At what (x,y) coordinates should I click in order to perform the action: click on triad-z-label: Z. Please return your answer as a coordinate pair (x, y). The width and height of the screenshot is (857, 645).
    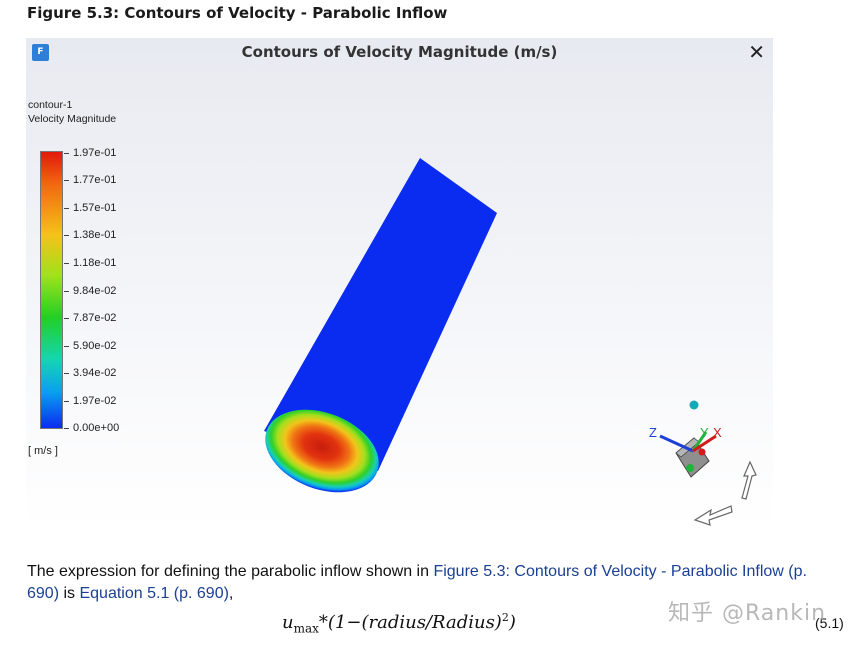
    Looking at the image, I should click on (653, 432).